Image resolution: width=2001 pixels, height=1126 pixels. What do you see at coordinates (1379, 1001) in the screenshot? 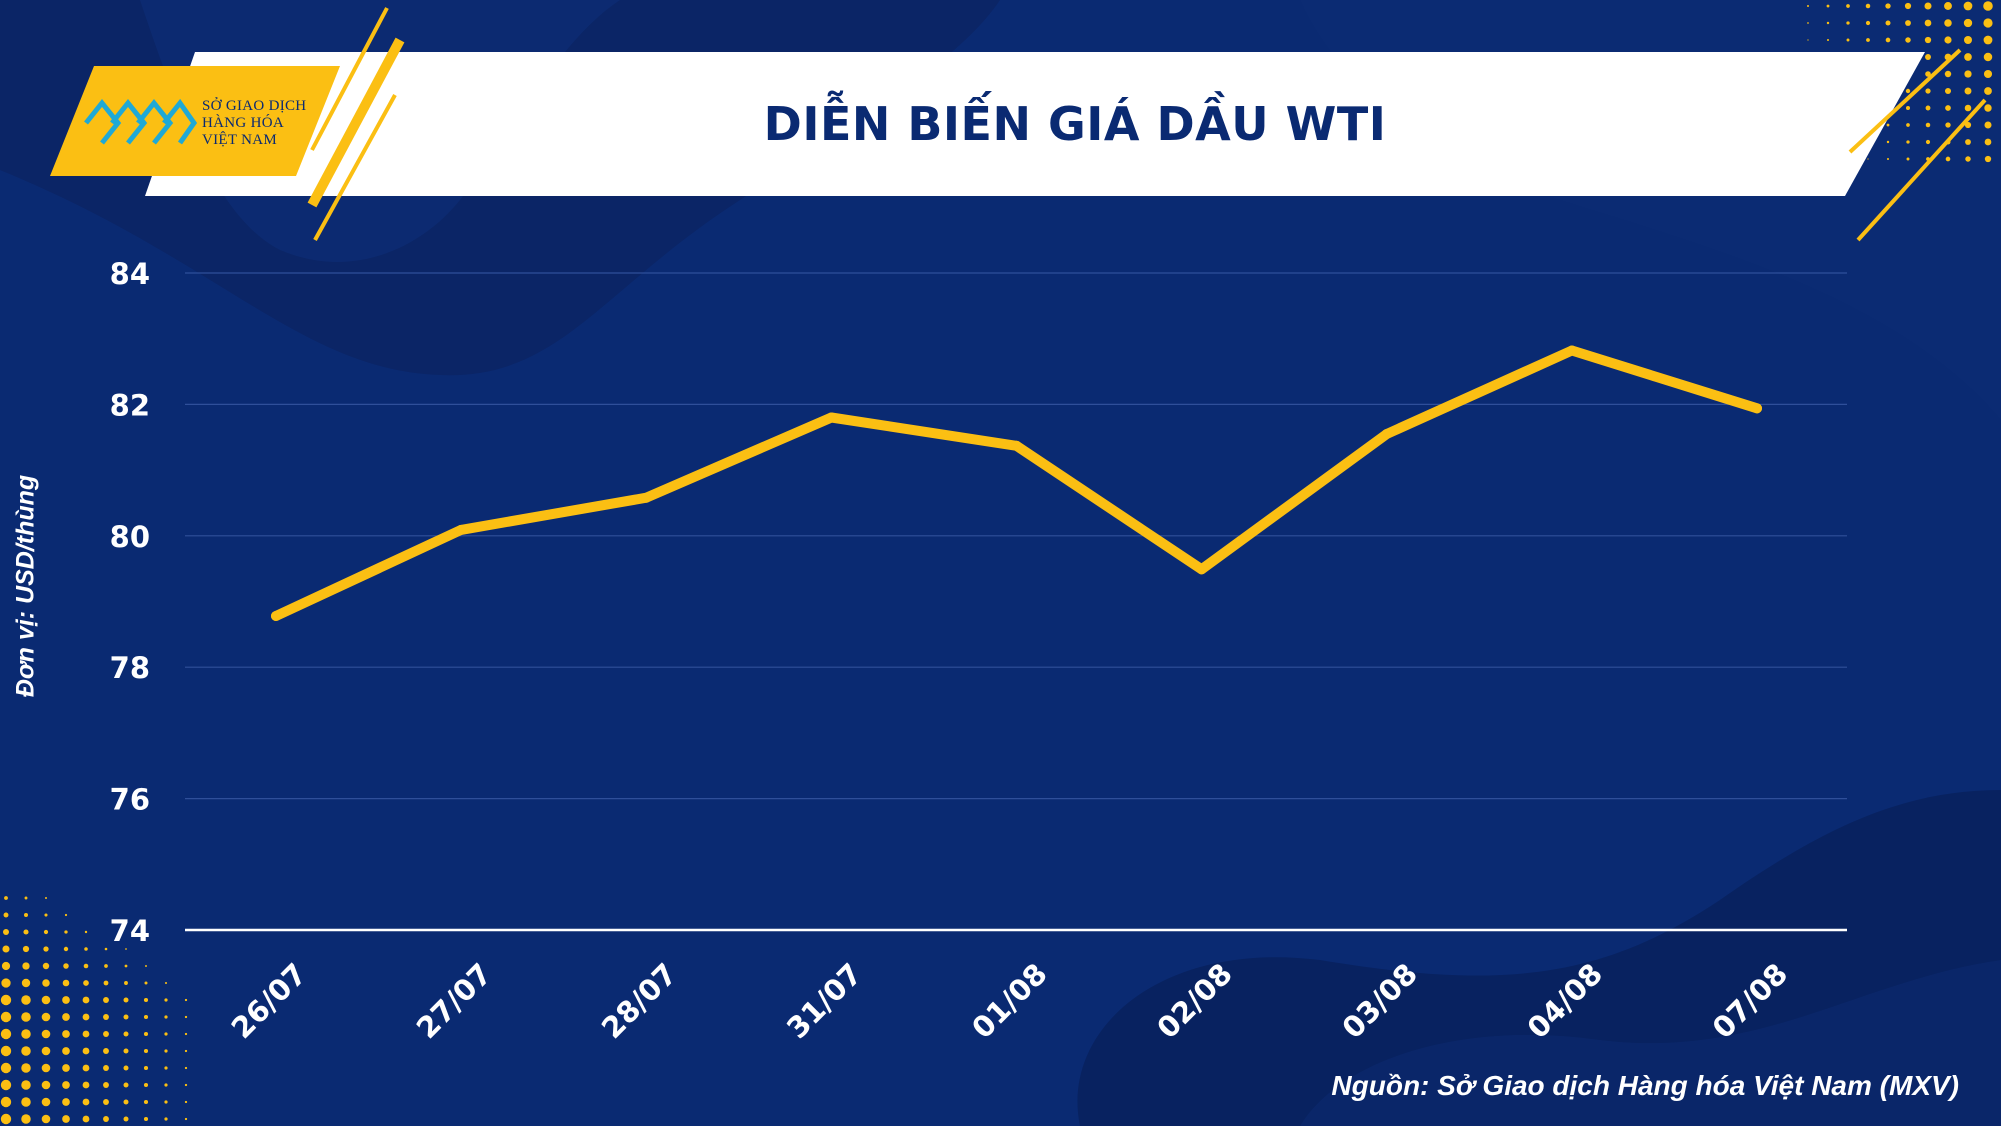
I see `x-tick-label: 03/08` at bounding box center [1379, 1001].